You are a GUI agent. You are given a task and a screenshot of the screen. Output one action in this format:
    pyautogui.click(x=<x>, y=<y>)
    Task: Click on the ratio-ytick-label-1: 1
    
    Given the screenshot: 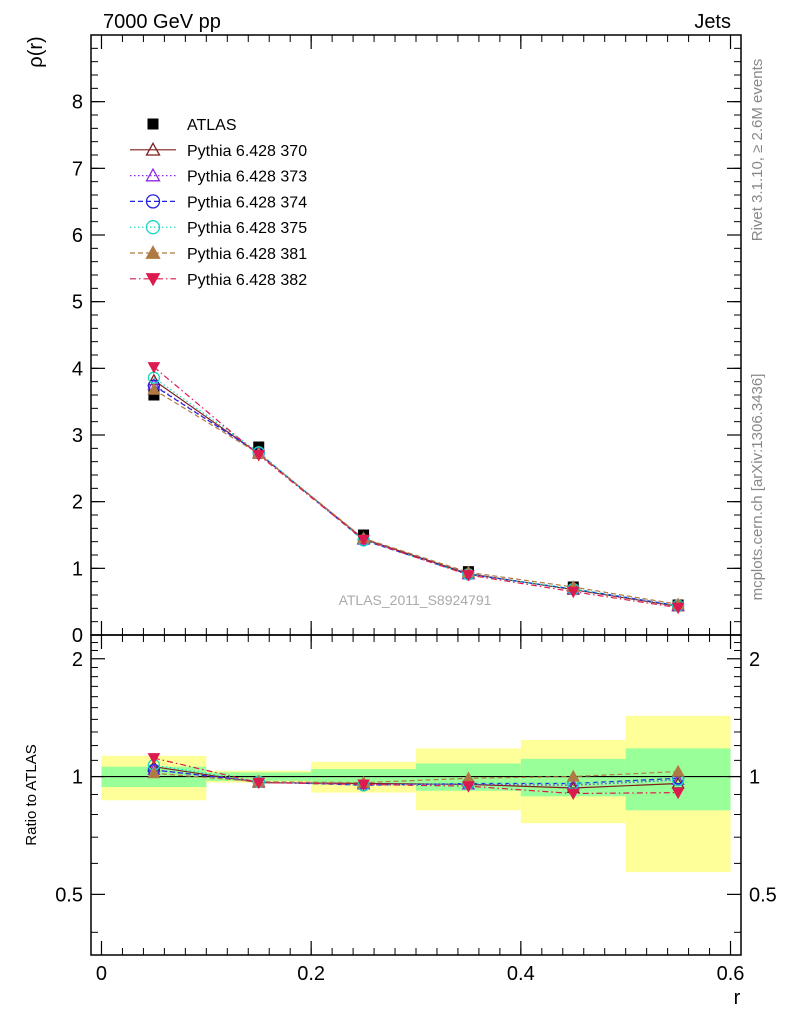 What is the action you would take?
    pyautogui.click(x=77, y=778)
    